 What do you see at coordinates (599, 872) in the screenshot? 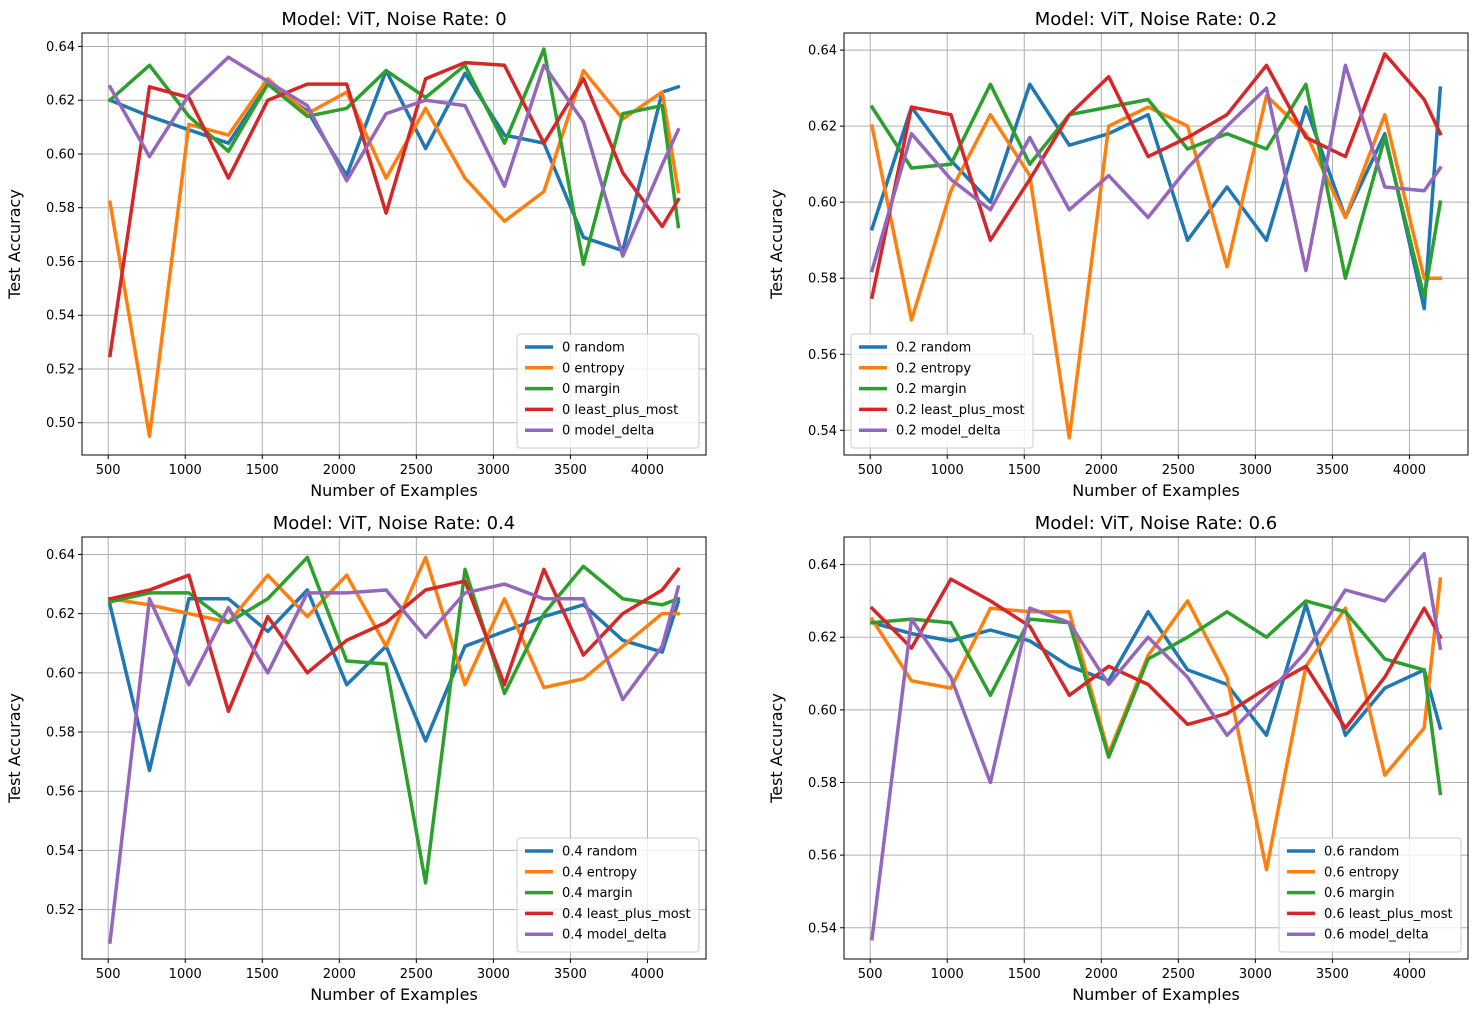
I see `legend-label: 0.4 entropy` at bounding box center [599, 872].